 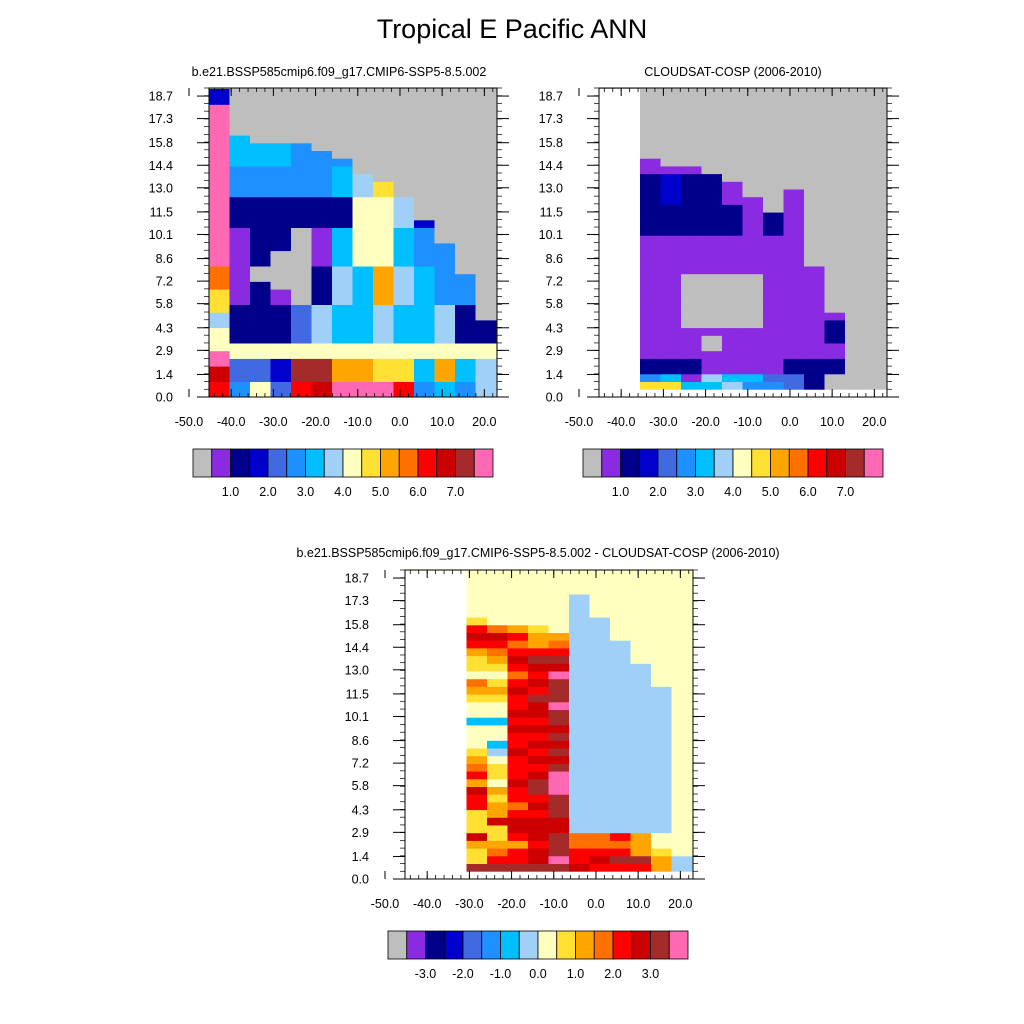 I want to click on colorbar-label: 3.0, so click(x=695, y=492).